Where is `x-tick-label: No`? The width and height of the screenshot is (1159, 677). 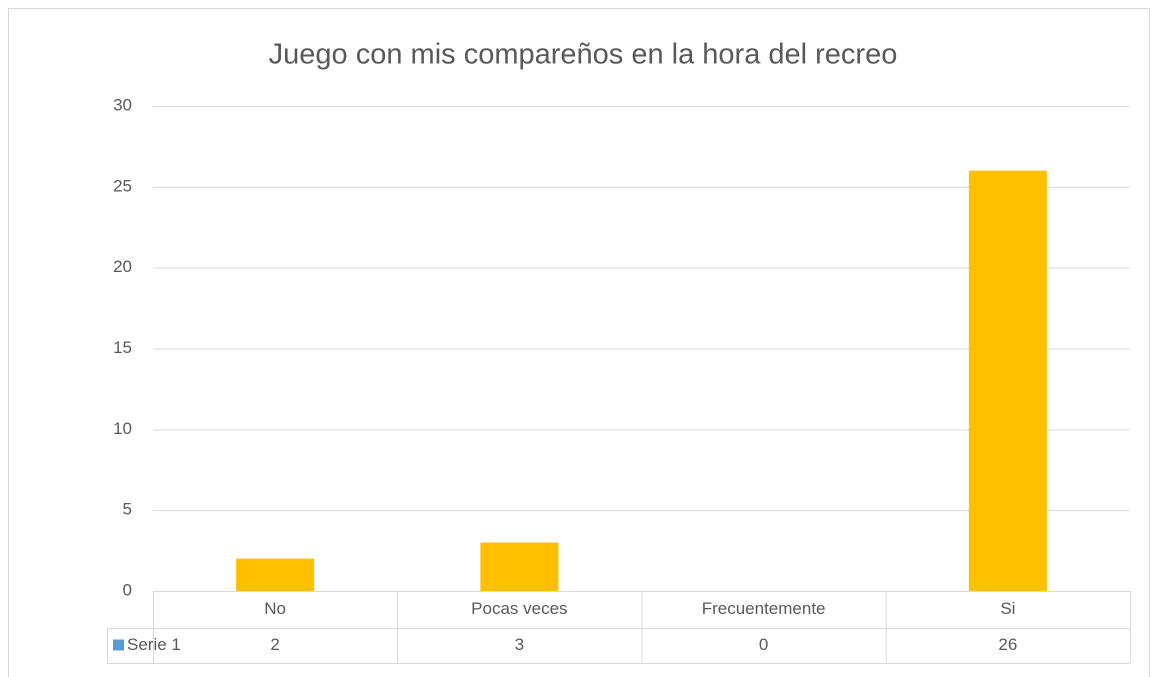
x-tick-label: No is located at coordinates (275, 608).